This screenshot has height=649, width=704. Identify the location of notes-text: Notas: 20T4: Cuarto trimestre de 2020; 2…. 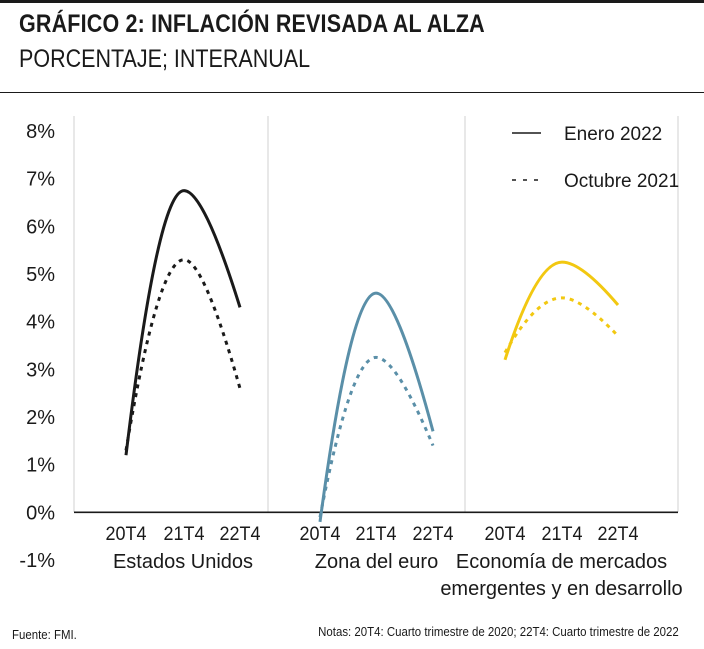
(498, 631).